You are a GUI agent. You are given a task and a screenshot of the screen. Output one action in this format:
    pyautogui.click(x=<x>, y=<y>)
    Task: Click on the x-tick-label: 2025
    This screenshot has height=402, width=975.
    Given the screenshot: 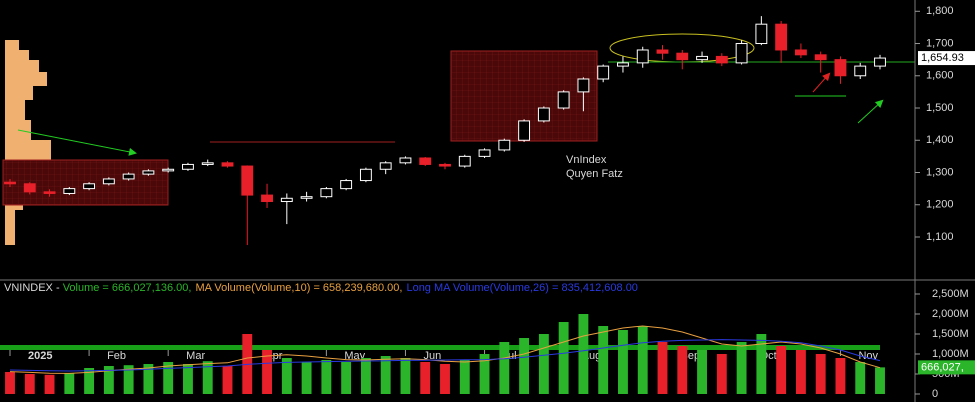 What is the action you would take?
    pyautogui.click(x=40, y=356)
    